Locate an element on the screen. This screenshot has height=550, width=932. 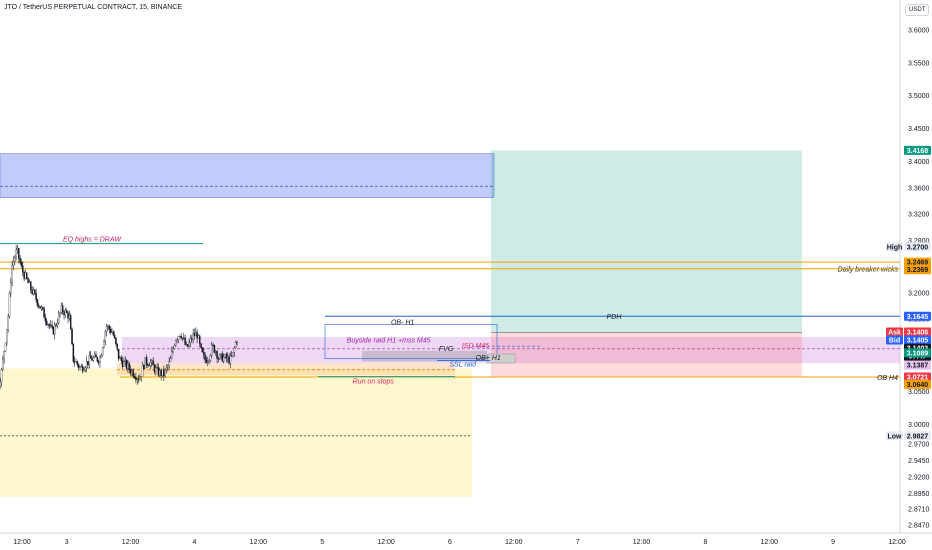
annotation-2: FVG is located at coordinates (446, 349).